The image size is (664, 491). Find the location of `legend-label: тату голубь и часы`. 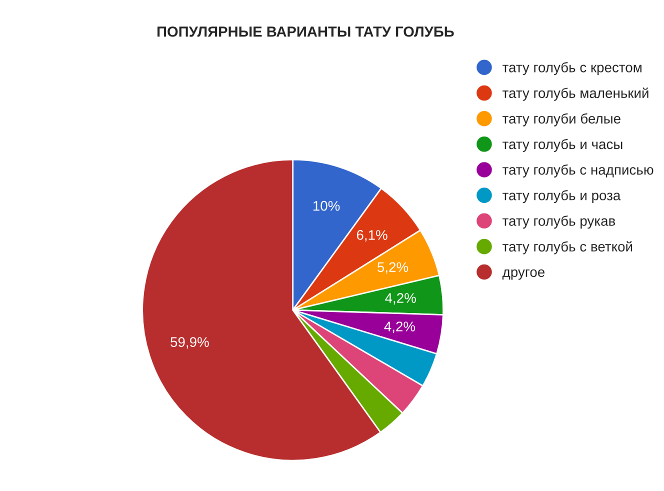

legend-label: тату голубь и часы is located at coordinates (562, 145).